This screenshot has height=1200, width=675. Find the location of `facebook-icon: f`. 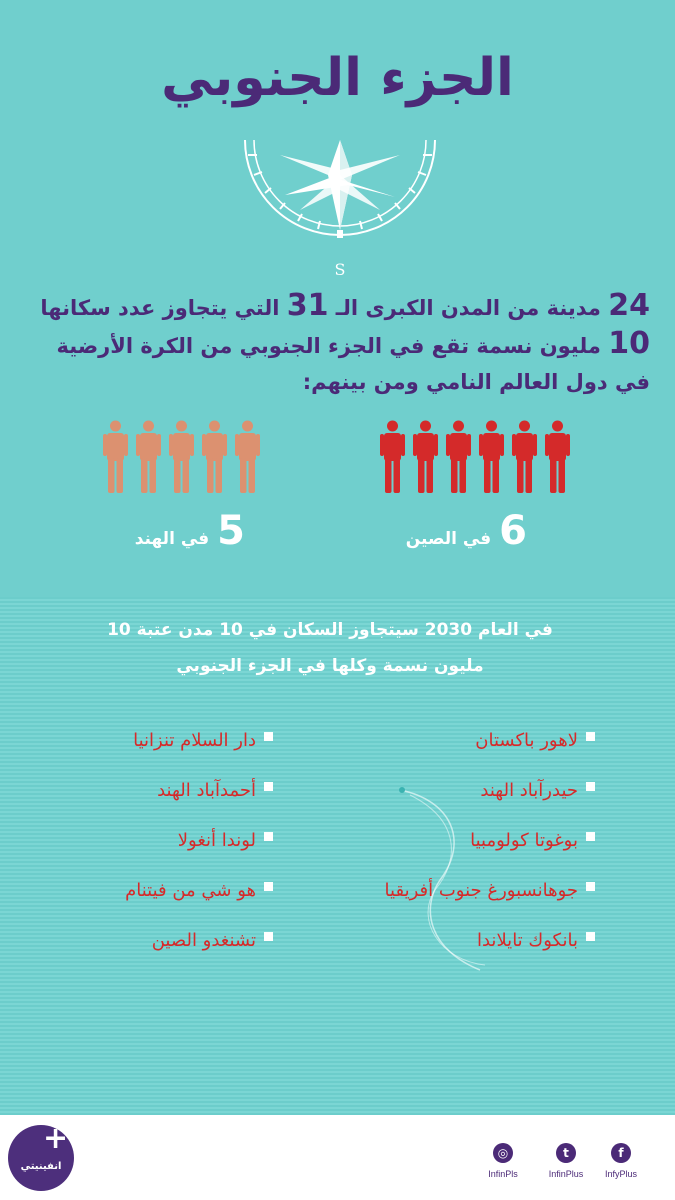

facebook-icon: f is located at coordinates (621, 1153).